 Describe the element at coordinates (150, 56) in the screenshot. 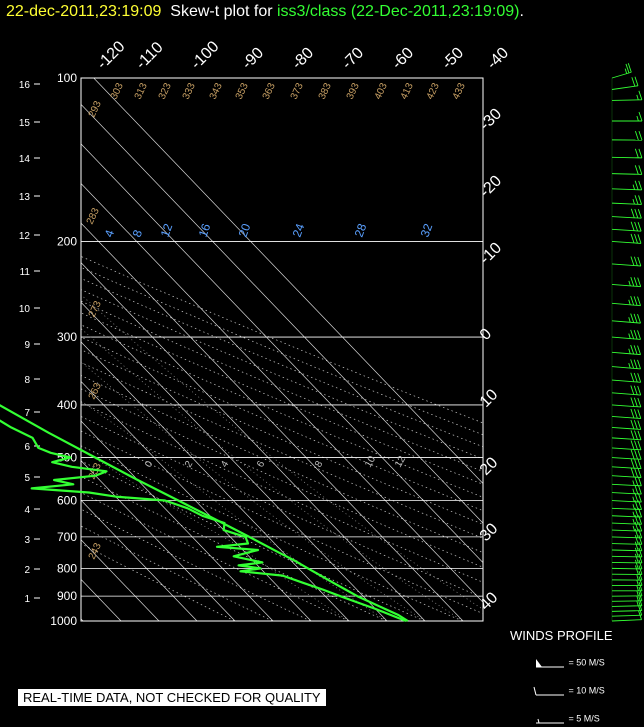

I see `top-temp-label: -110` at that location.